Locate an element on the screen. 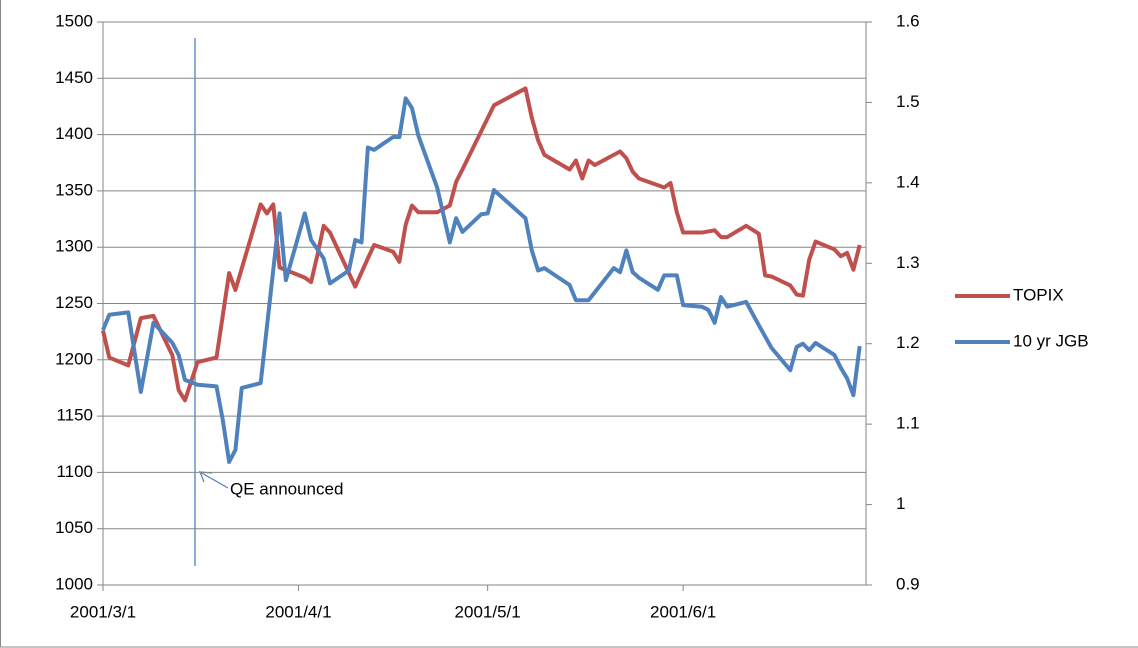  y2-tick-label: 1 is located at coordinates (900, 503).